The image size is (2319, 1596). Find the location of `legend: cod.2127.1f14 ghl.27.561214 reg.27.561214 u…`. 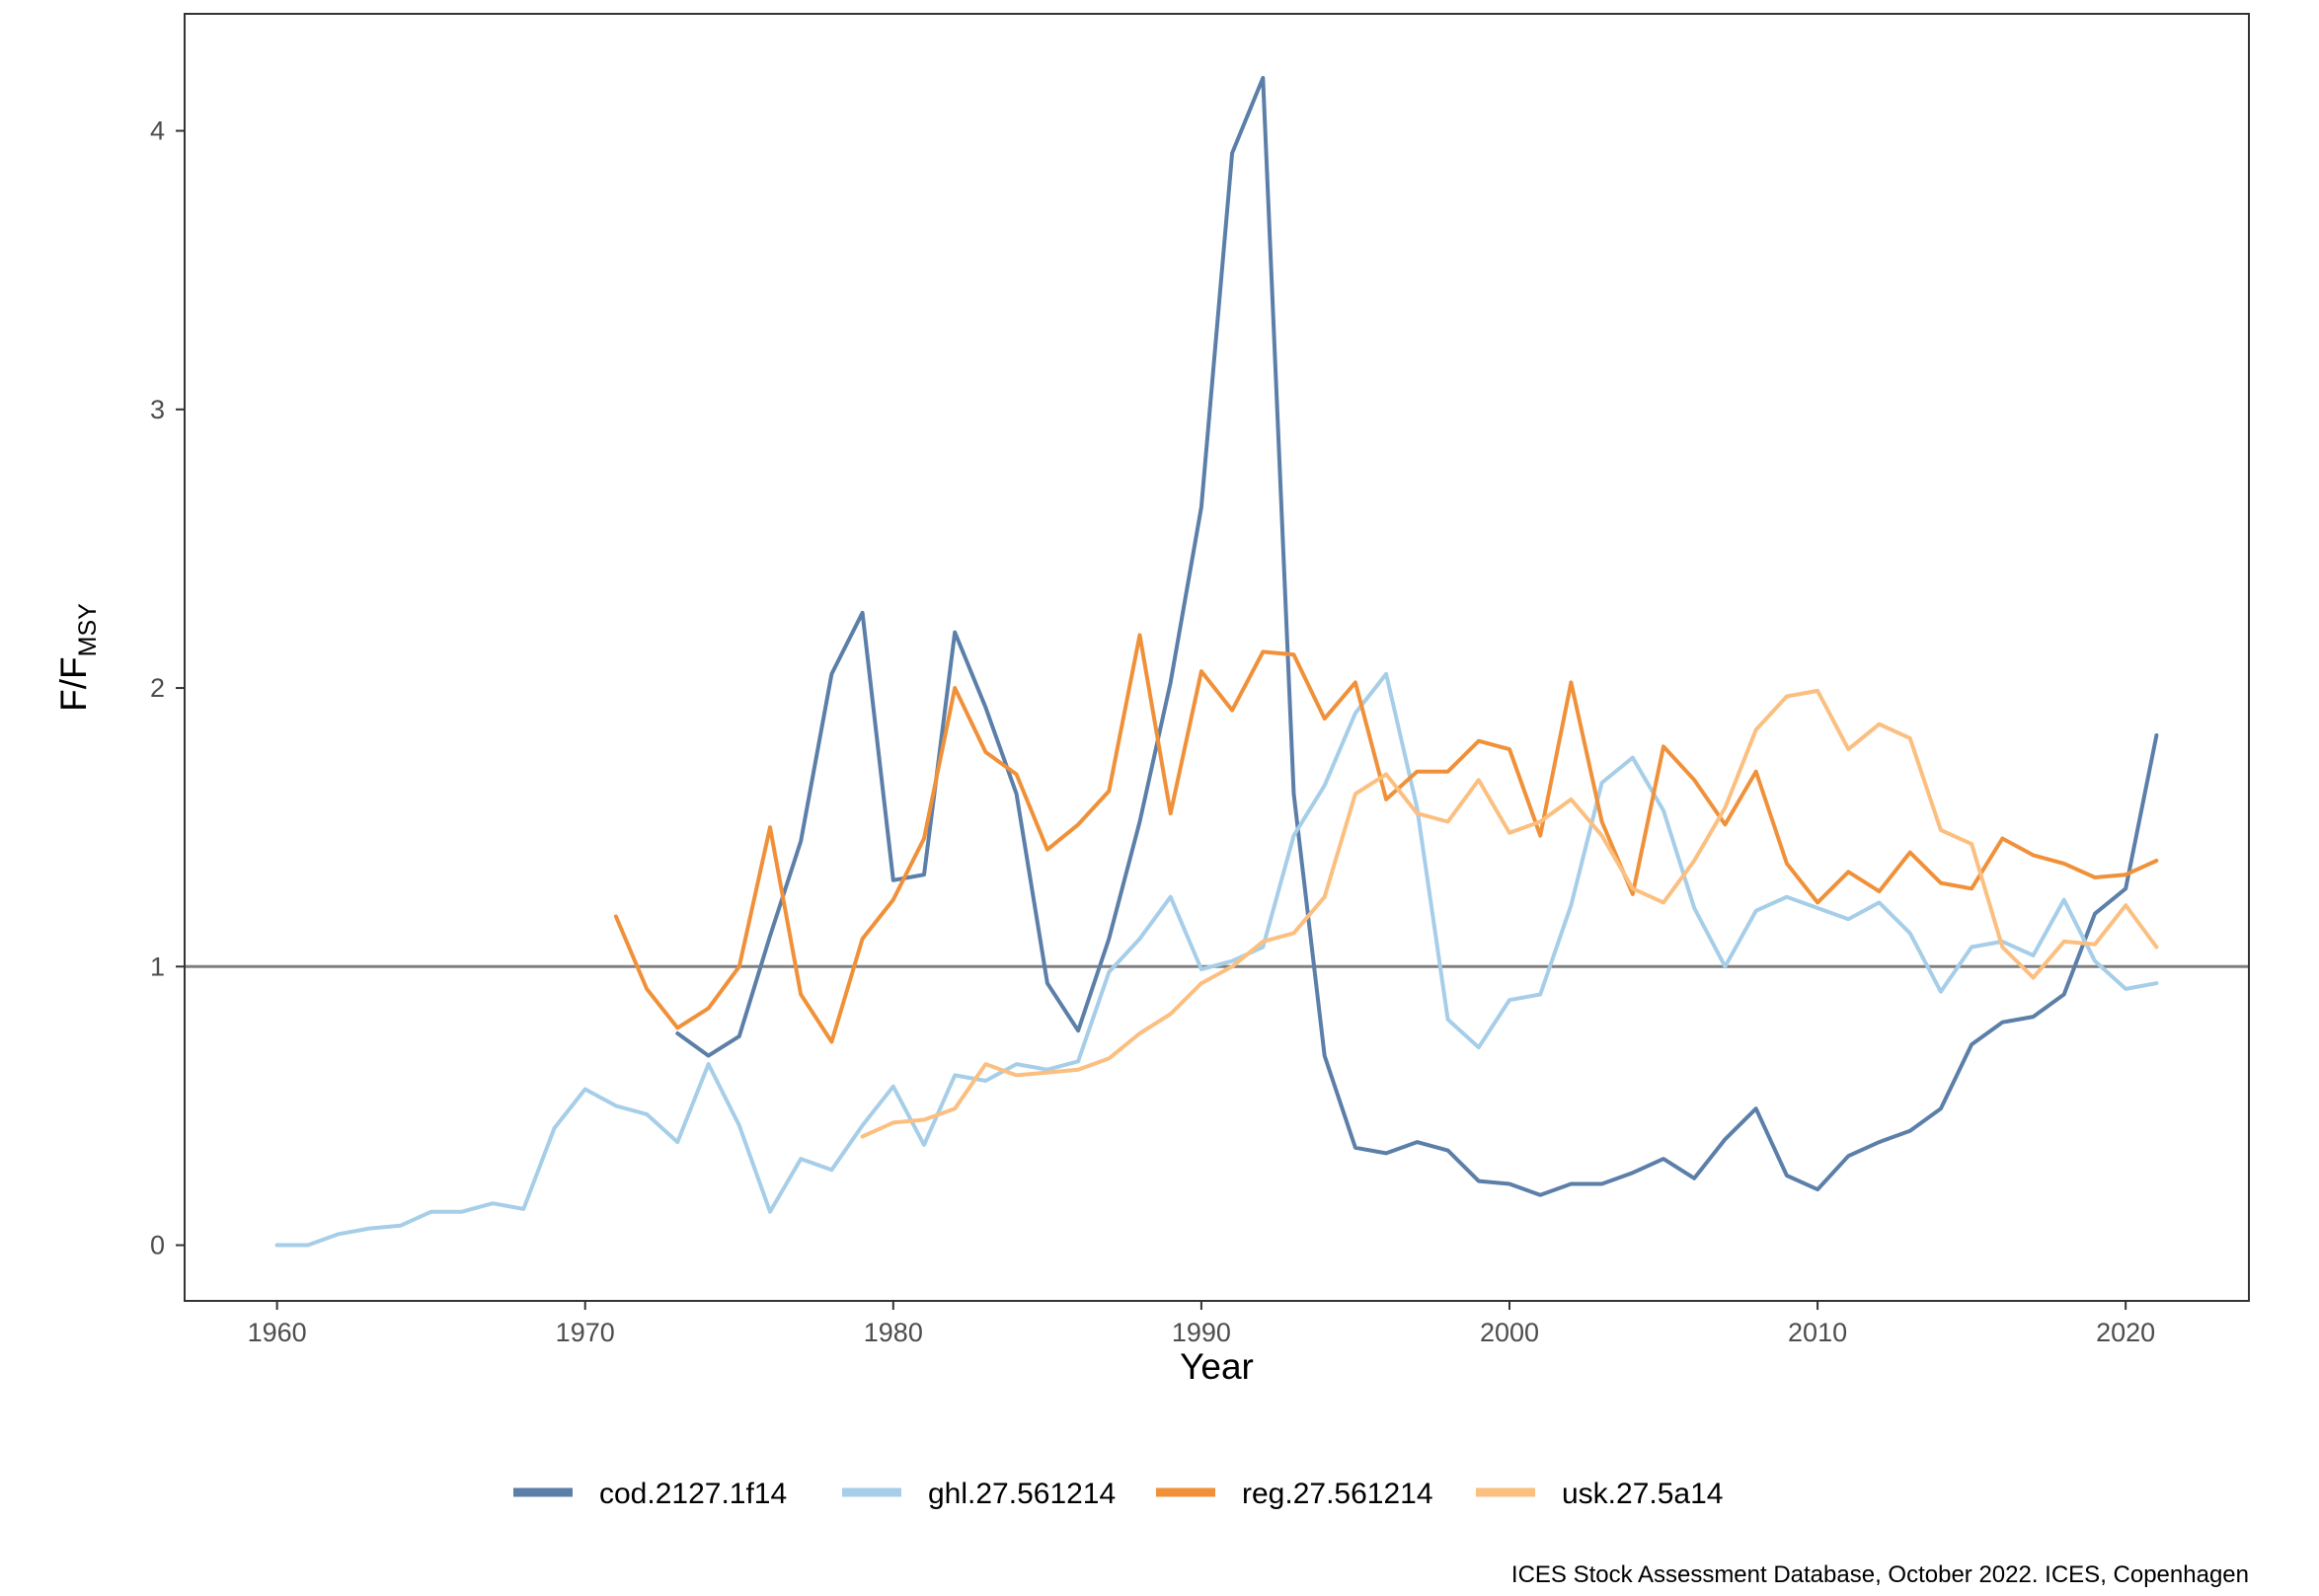

legend: cod.2127.1f14 ghl.27.561214 reg.27.561214 u… is located at coordinates (1118, 1494).